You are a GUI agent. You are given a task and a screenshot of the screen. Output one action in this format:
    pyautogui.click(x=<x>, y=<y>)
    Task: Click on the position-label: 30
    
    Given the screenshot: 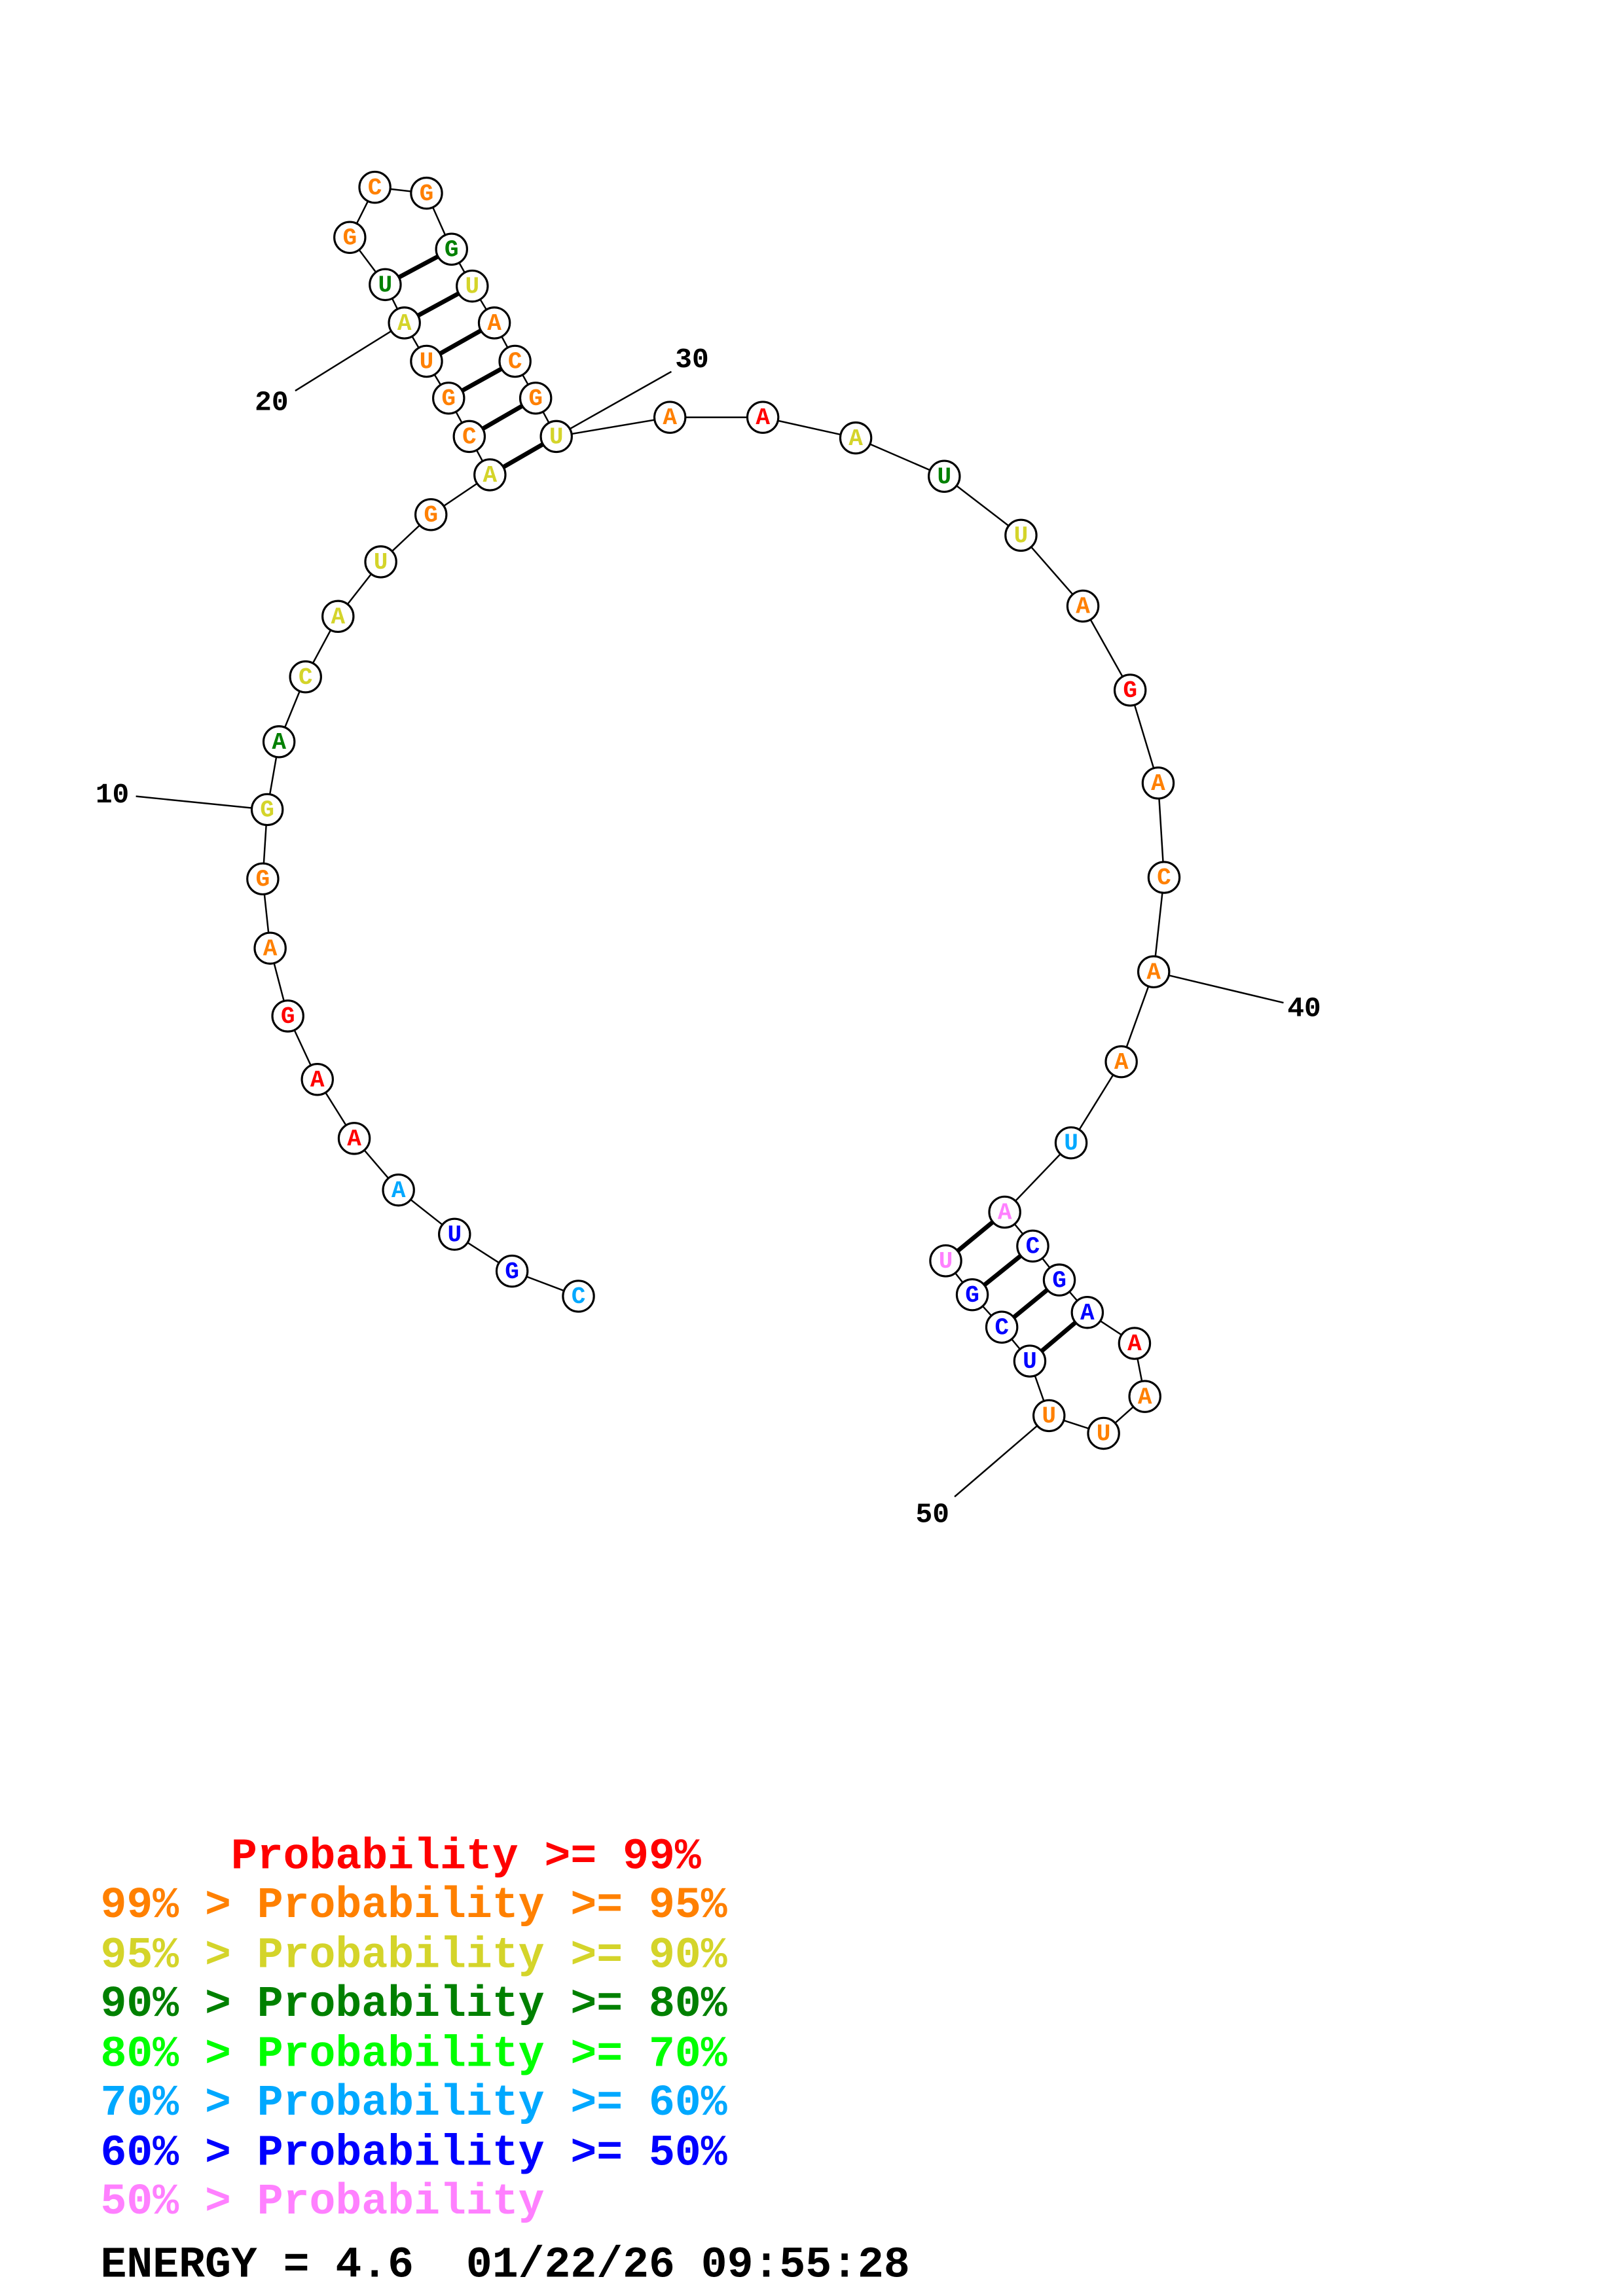 What is the action you would take?
    pyautogui.click(x=691, y=360)
    